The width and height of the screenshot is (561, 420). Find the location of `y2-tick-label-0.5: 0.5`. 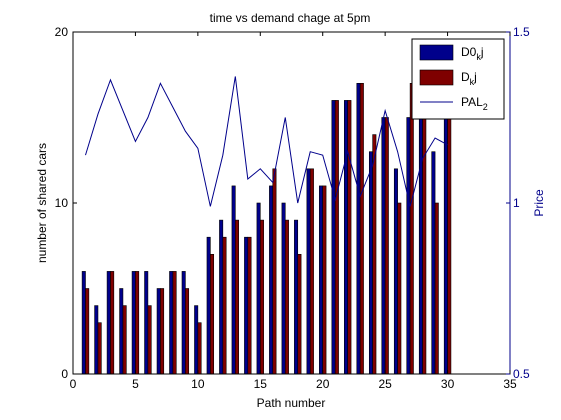

y2-tick-label-0.5: 0.5 is located at coordinates (521, 374).